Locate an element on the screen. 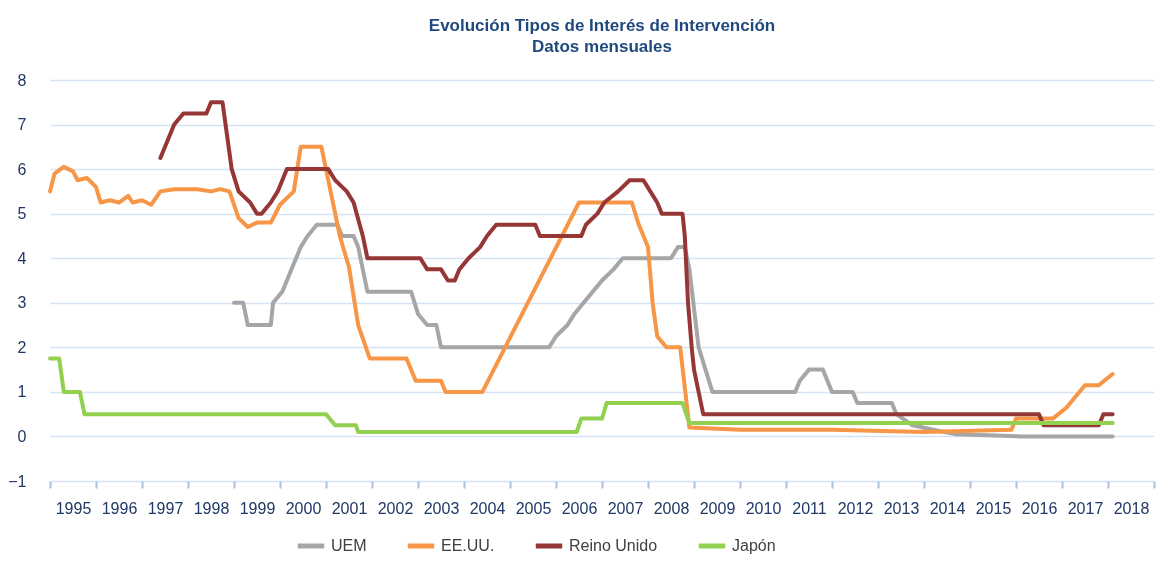 Image resolution: width=1158 pixels, height=564 pixels. x-tick-label: 2015 is located at coordinates (993, 508).